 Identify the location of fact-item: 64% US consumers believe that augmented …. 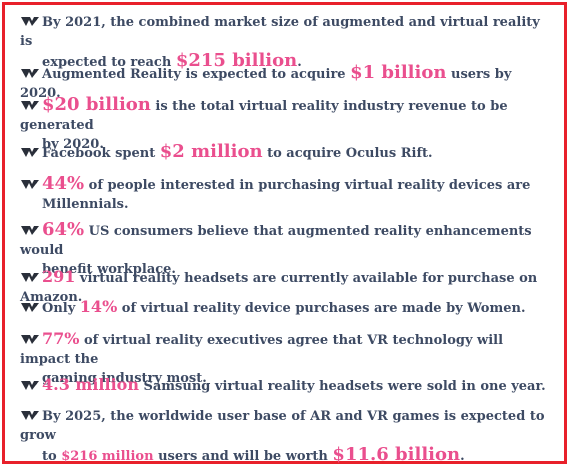
(286, 249).